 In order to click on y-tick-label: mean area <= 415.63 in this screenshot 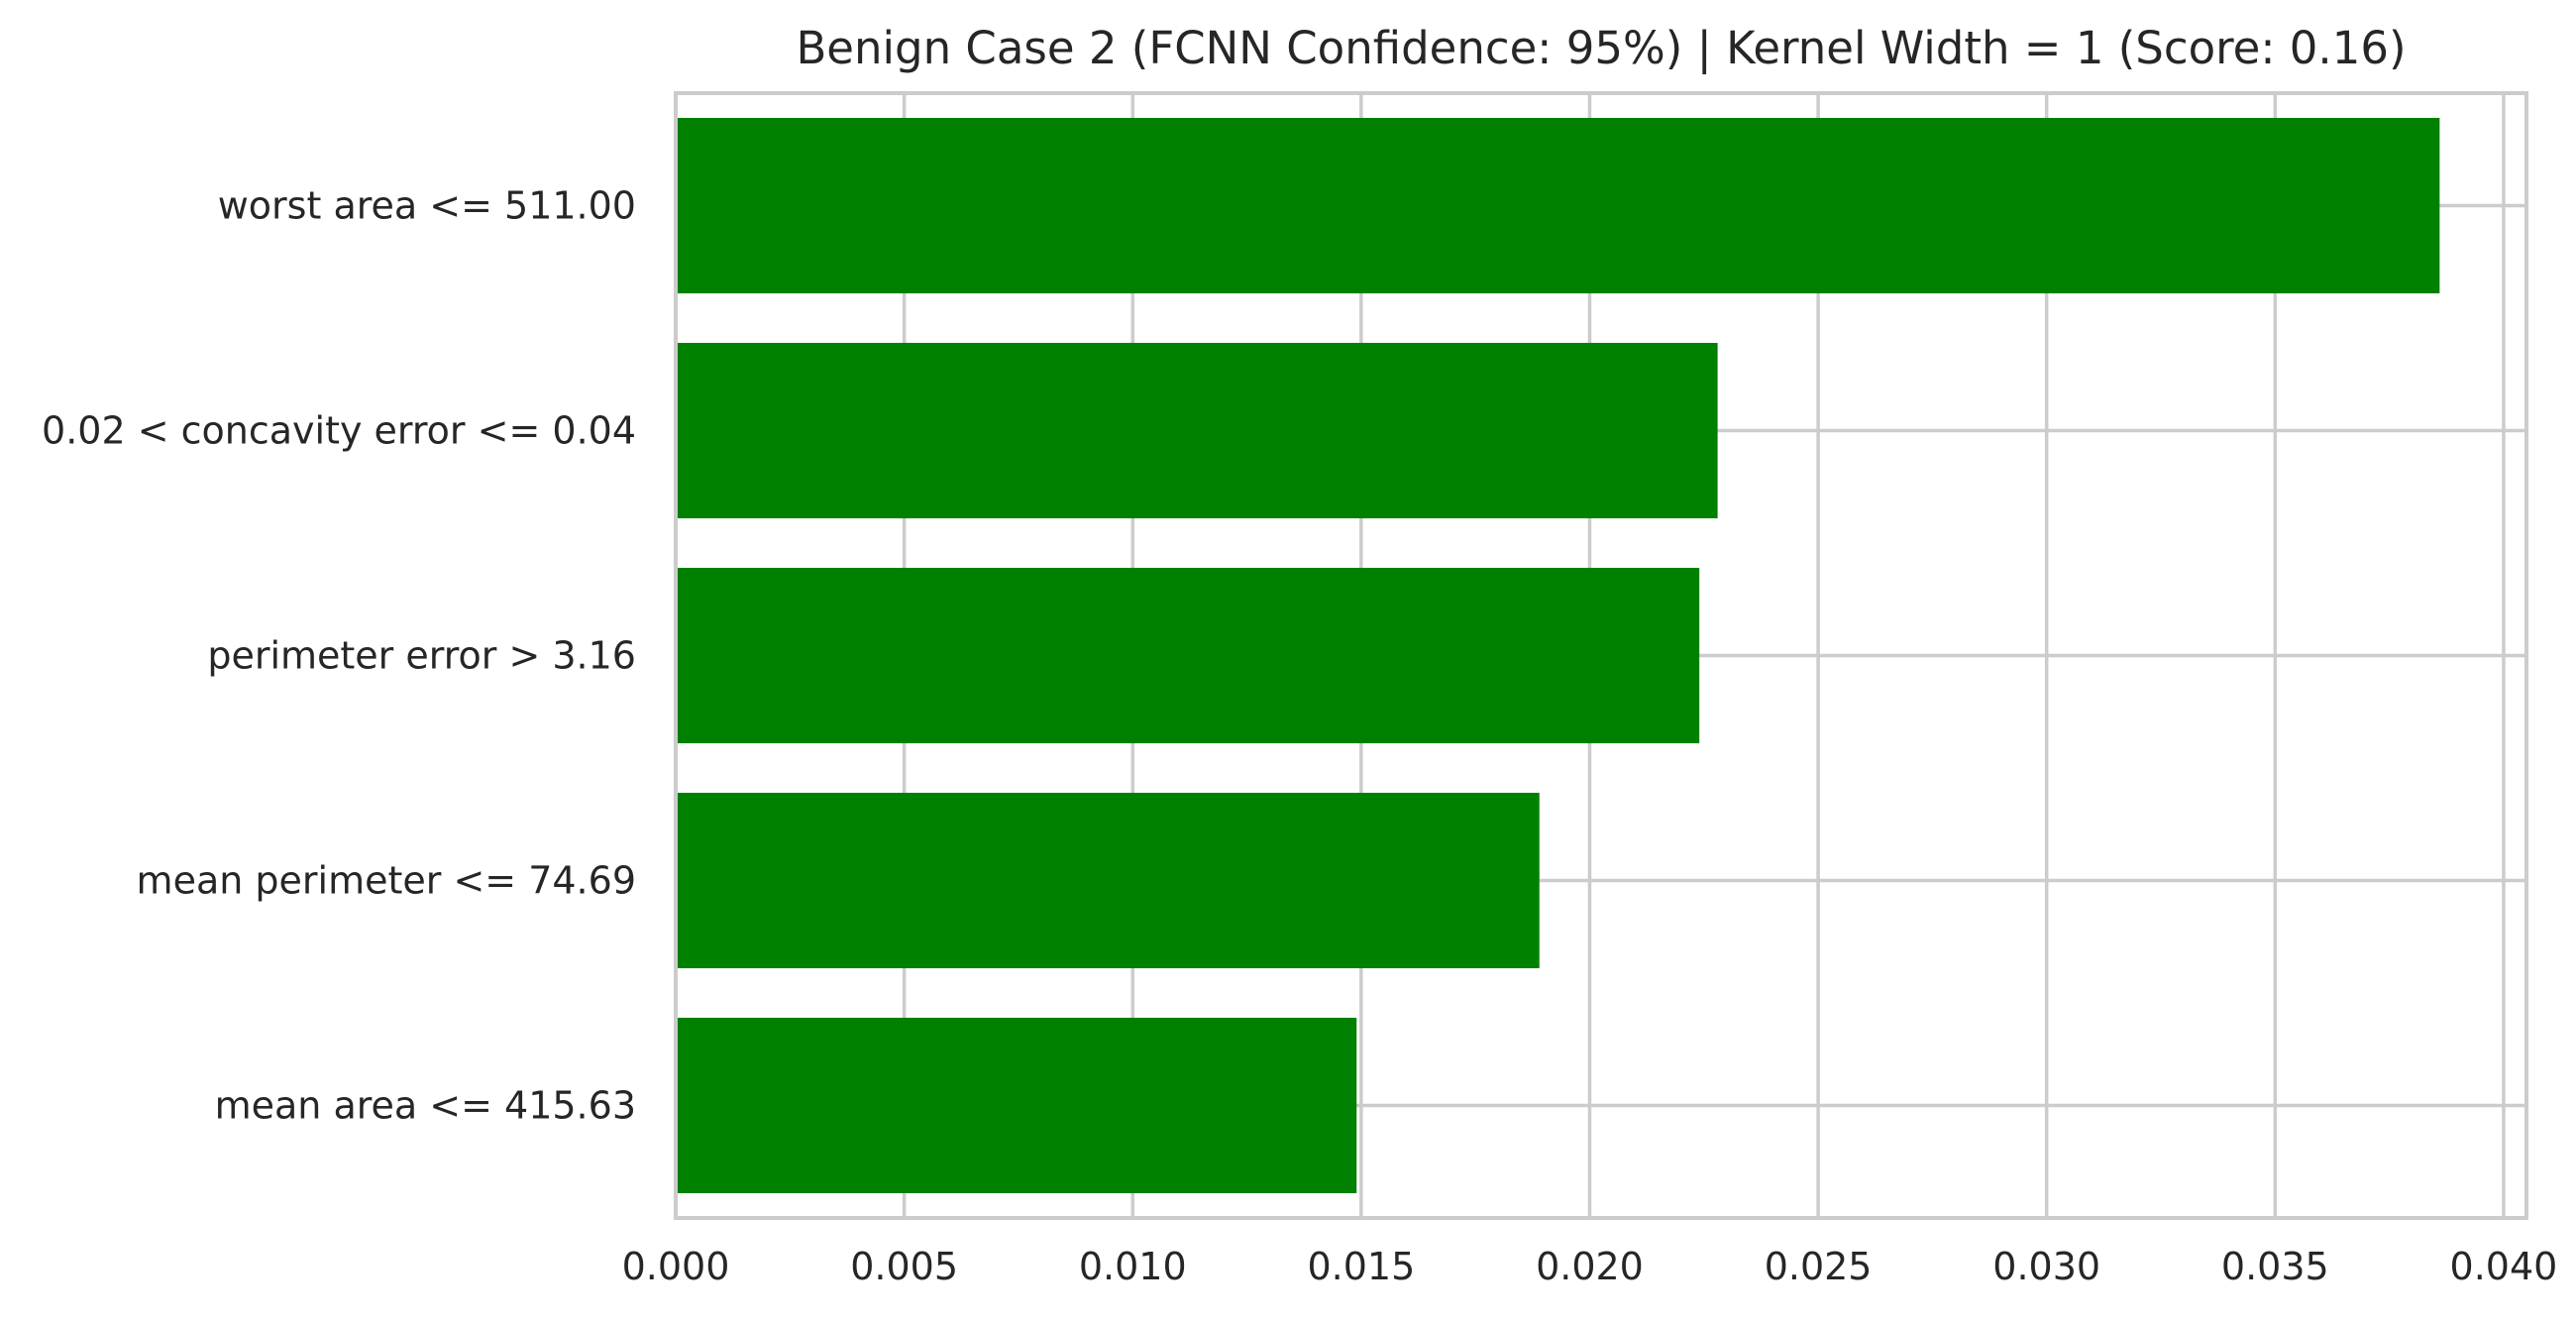, I will do `click(425, 1106)`.